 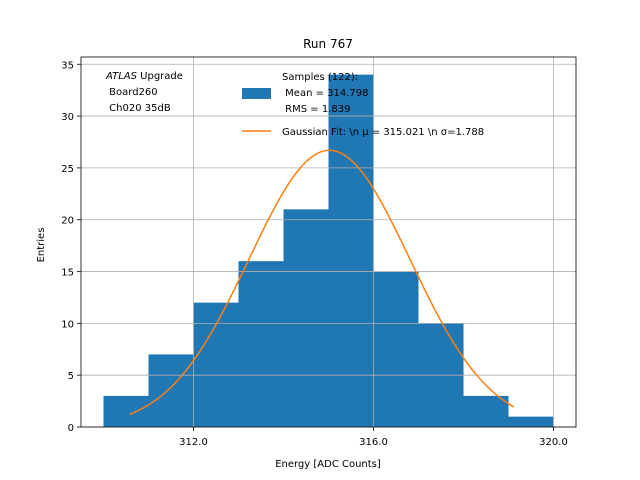 What do you see at coordinates (71, 428) in the screenshot?
I see `y-tick-label-0: 0` at bounding box center [71, 428].